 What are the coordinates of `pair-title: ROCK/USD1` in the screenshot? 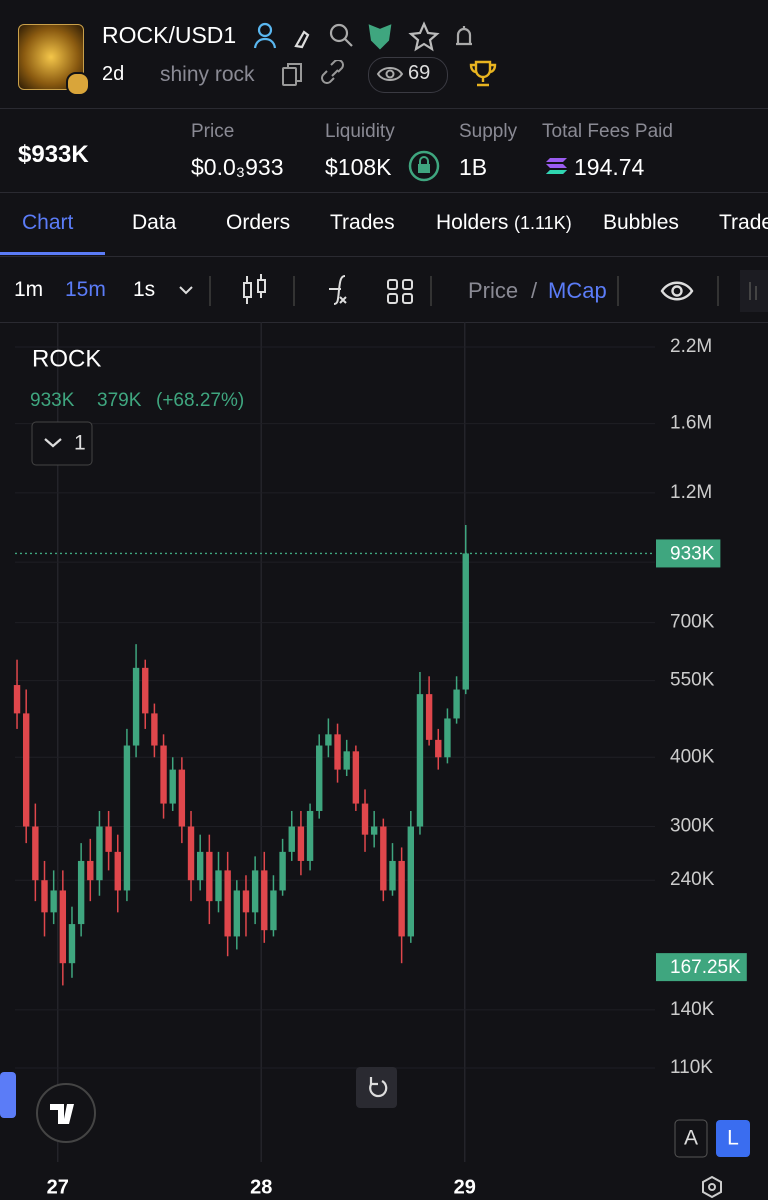 It's located at (169, 35).